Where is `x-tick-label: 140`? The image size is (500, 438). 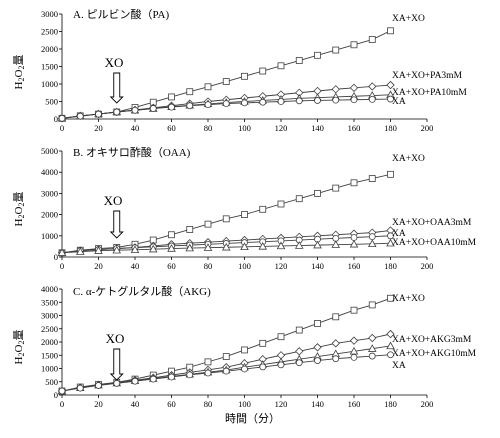
x-tick-label: 140 is located at coordinates (317, 266).